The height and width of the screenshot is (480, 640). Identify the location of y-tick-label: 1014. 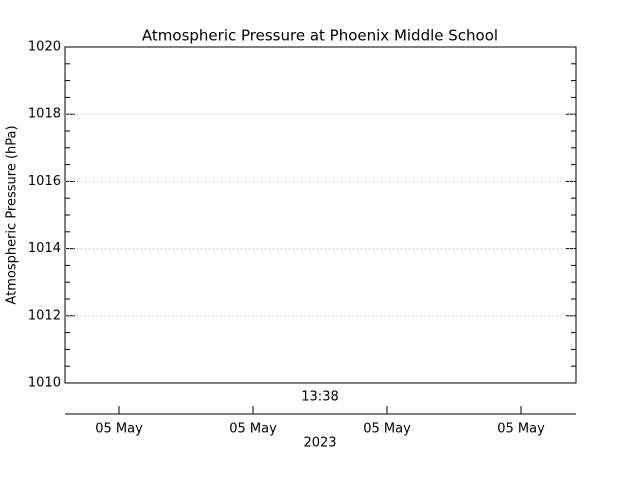
(44, 248).